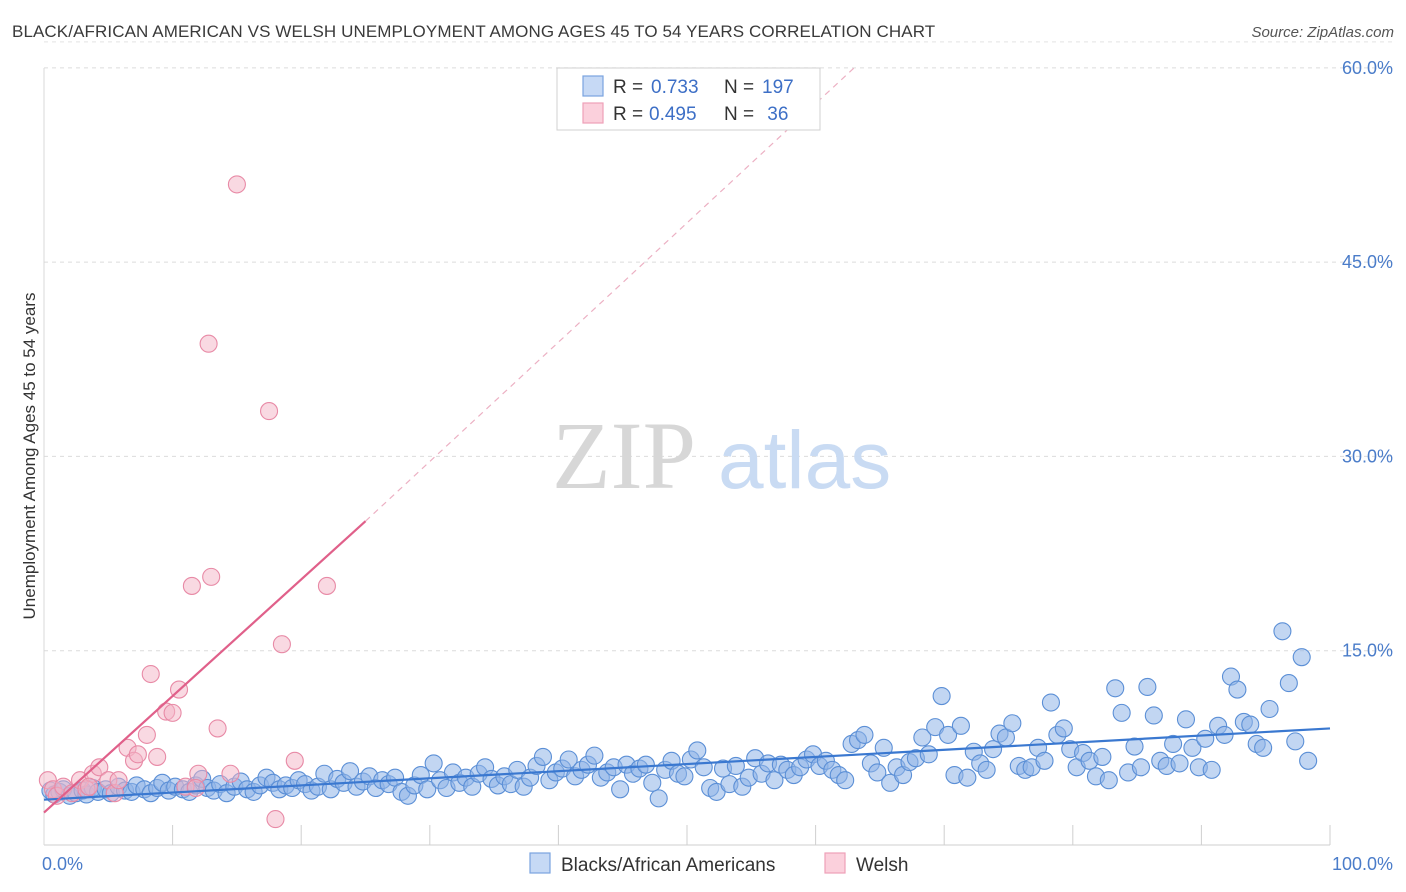 Image resolution: width=1406 pixels, height=892 pixels. What do you see at coordinates (593, 113) in the screenshot?
I see `legend-swatch-pink` at bounding box center [593, 113].